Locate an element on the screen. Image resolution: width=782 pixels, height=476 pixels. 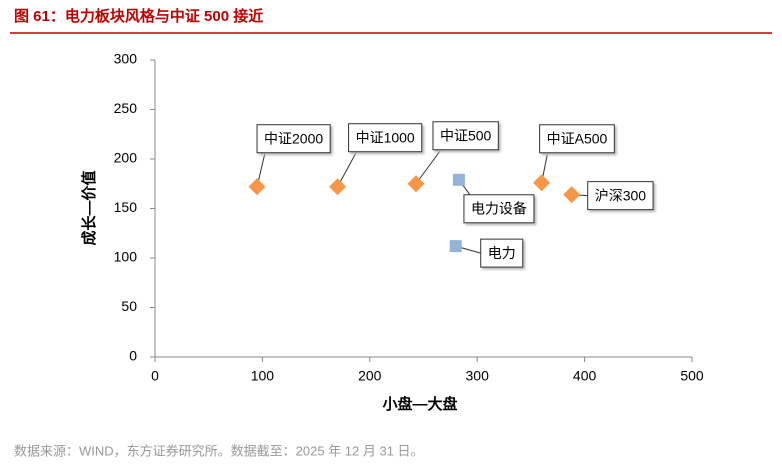
point-label: 电力 is located at coordinates (502, 253).